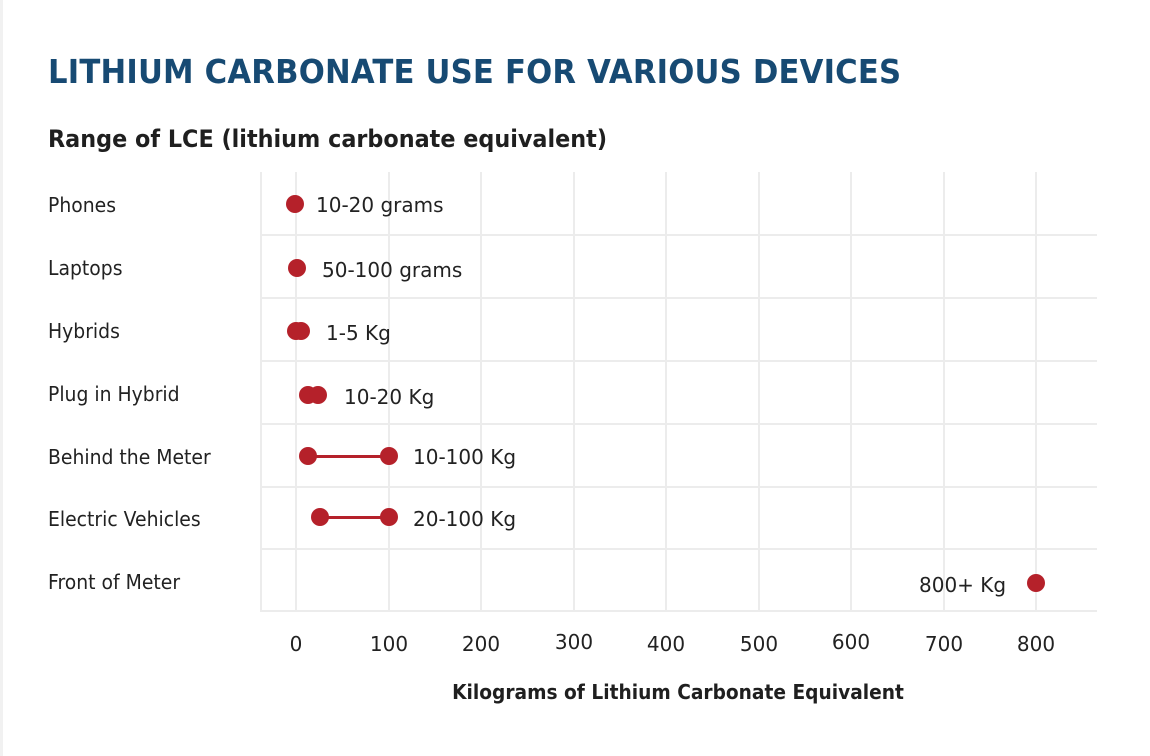  What do you see at coordinates (295, 204) in the screenshot?
I see `data-point-phones` at bounding box center [295, 204].